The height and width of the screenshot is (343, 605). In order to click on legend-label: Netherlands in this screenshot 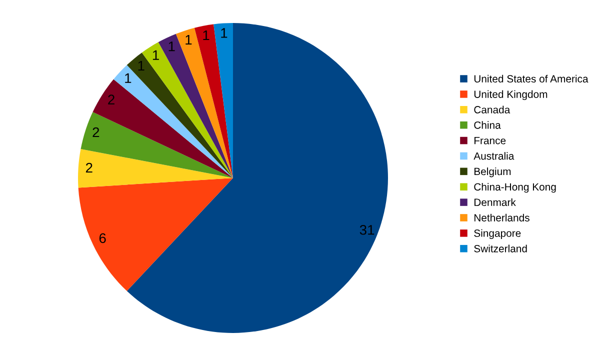, I will do `click(502, 218)`.